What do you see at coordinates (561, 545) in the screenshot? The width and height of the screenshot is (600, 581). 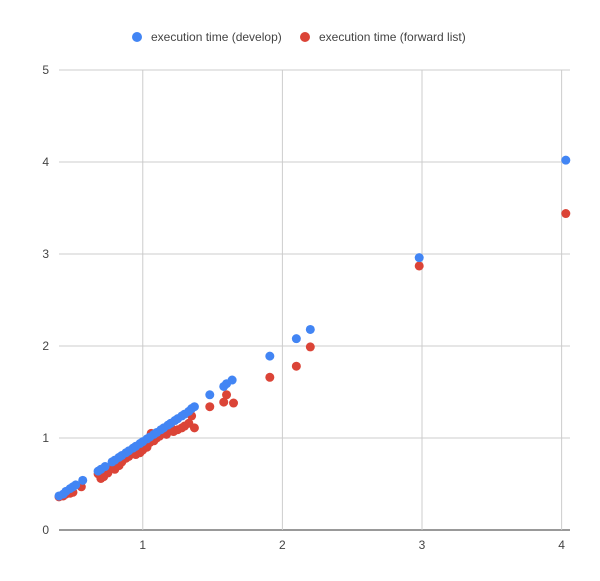 I see `x-tick-label: 4` at bounding box center [561, 545].